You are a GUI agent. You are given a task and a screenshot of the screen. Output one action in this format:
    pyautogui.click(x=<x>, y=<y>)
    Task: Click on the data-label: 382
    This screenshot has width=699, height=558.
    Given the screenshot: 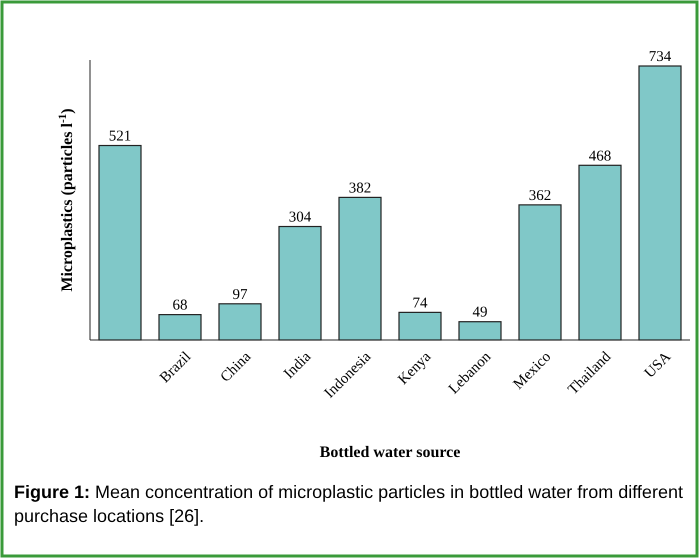 What is the action you would take?
    pyautogui.click(x=360, y=188)
    